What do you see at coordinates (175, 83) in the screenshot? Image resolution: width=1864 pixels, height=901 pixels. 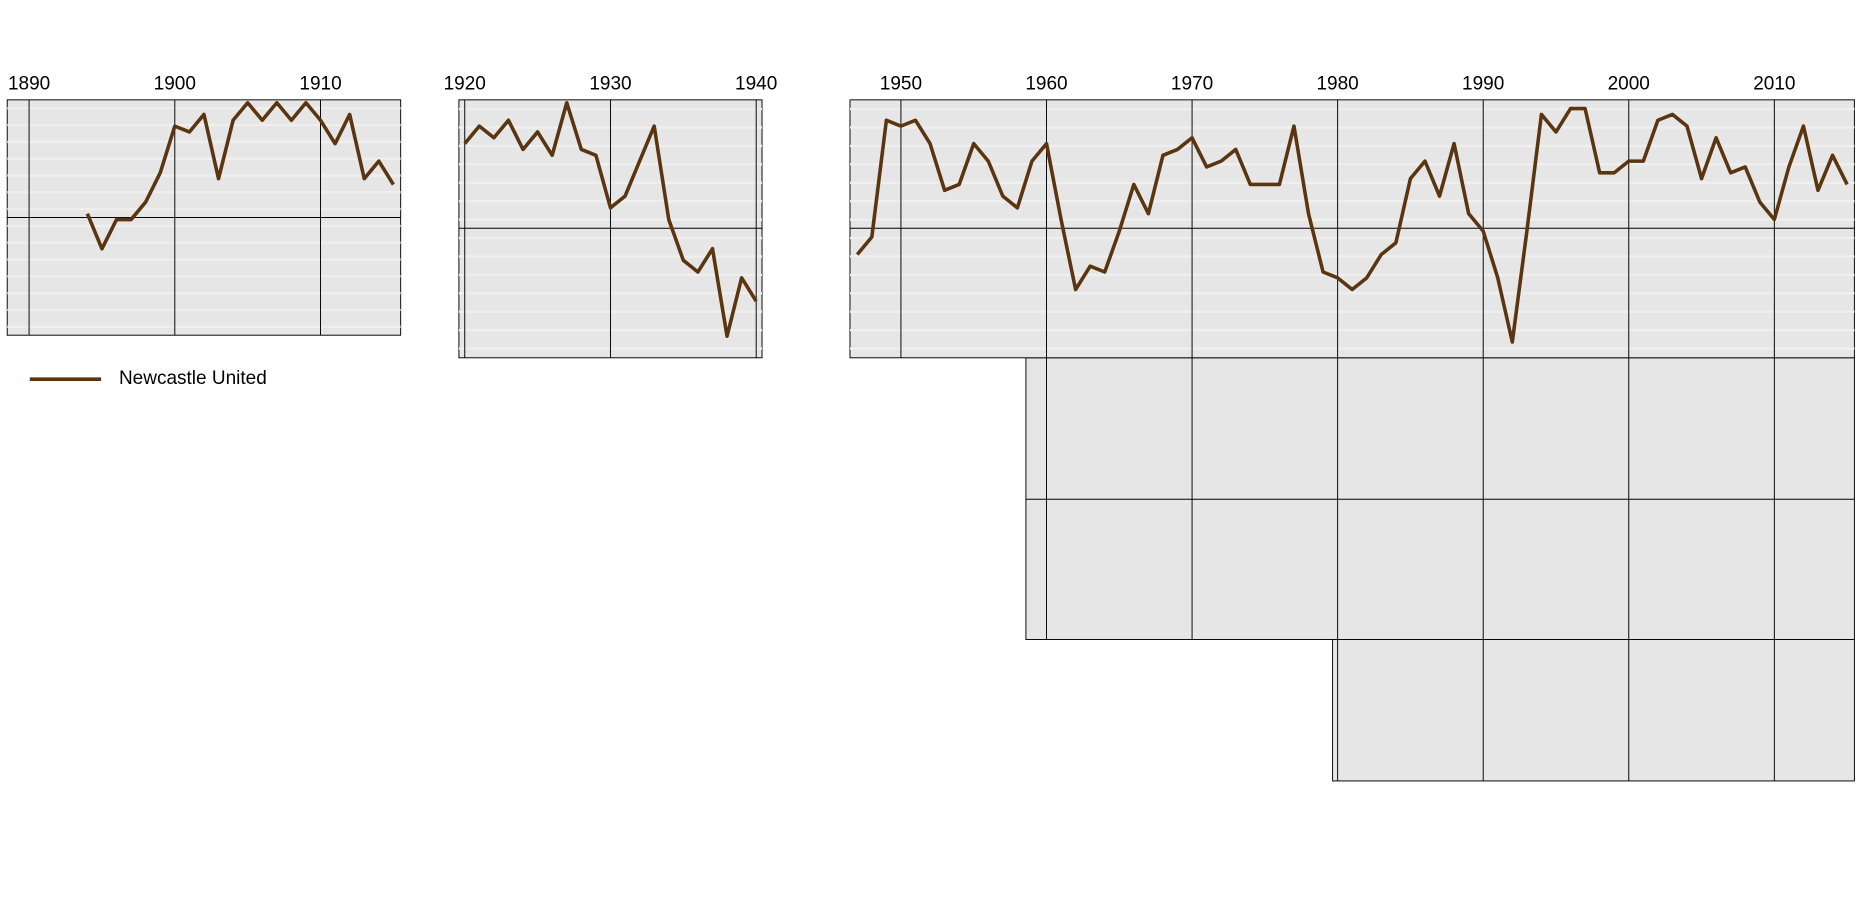 I see `x-tick-label: 1900` at bounding box center [175, 83].